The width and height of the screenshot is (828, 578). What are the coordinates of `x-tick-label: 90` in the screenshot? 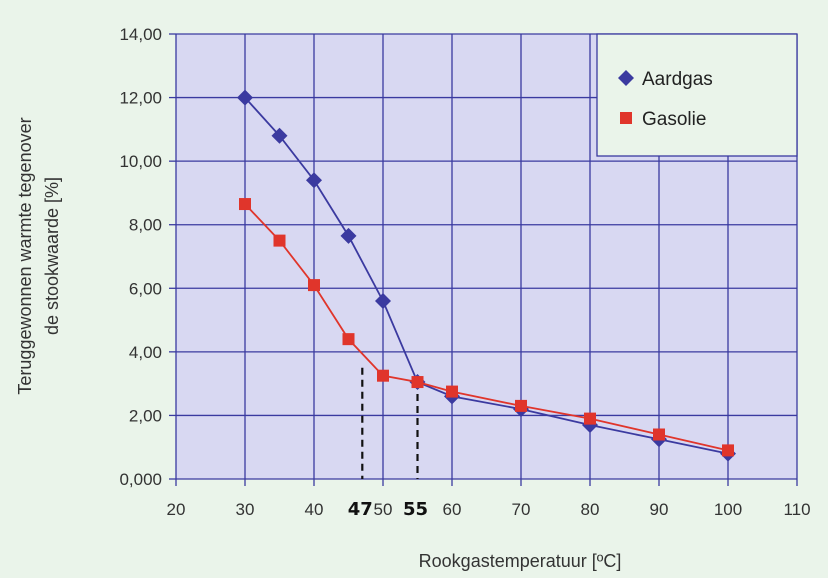 It's located at (659, 509).